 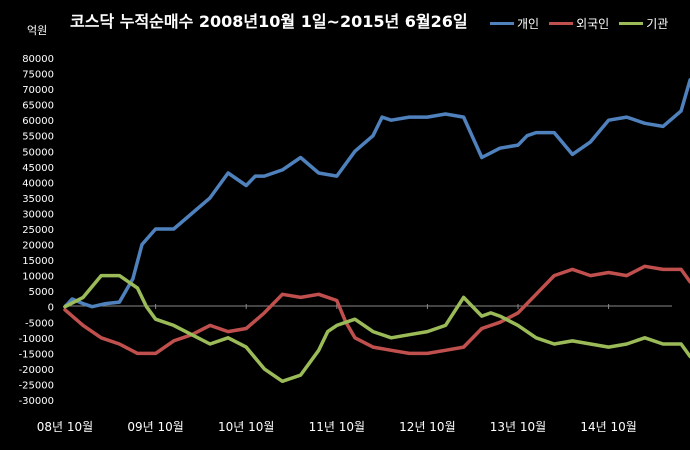 What do you see at coordinates (38, 214) in the screenshot?
I see `y-tick-label: 30000` at bounding box center [38, 214].